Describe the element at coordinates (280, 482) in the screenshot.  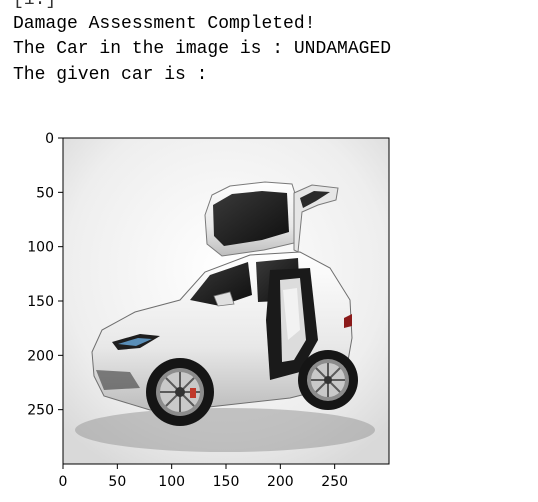
I see `x-tick-label: 200` at that location.